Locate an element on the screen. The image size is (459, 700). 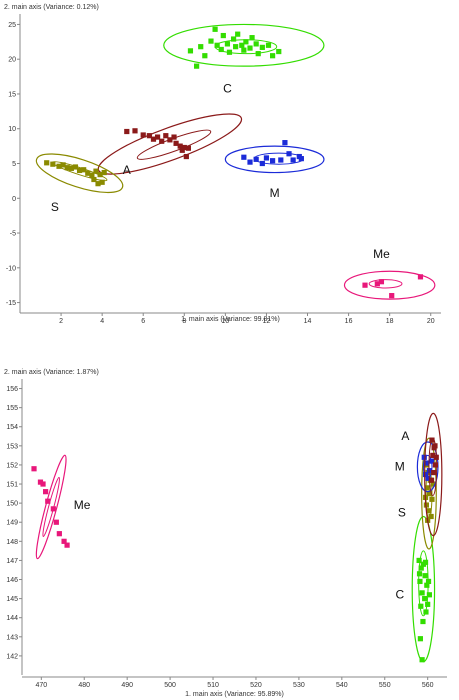
y-tick-label: 152 is located at coordinates (12, 465).